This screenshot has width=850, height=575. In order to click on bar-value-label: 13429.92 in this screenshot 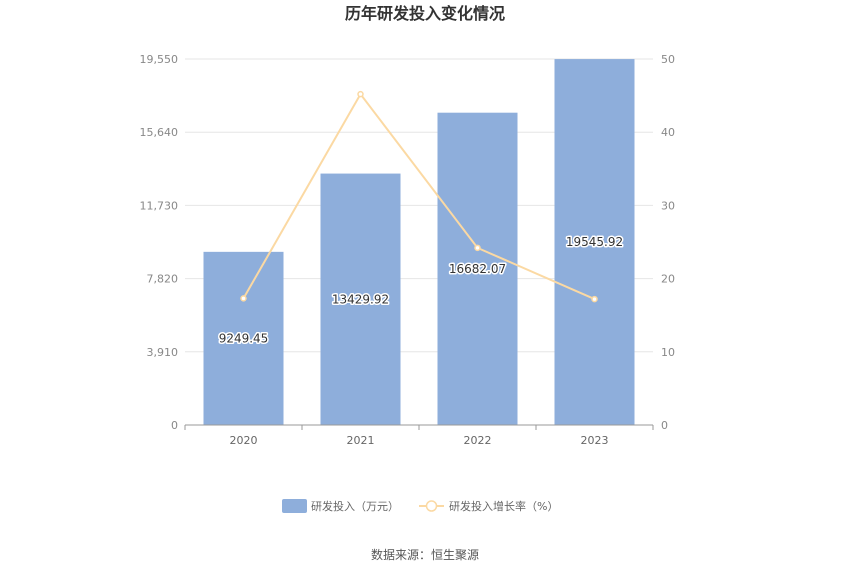, I will do `click(360, 299)`.